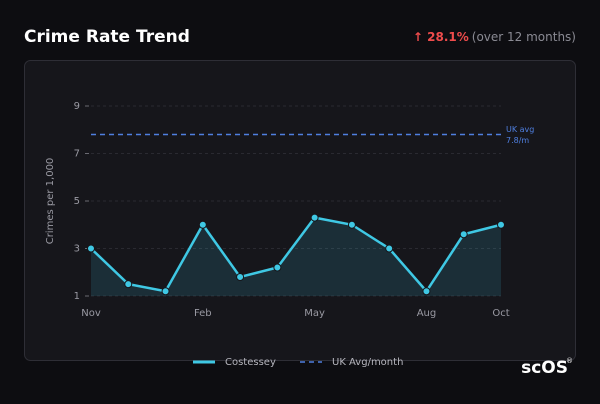 Image resolution: width=600 pixels, height=404 pixels. I want to click on y-tick-label: 3, so click(77, 249).